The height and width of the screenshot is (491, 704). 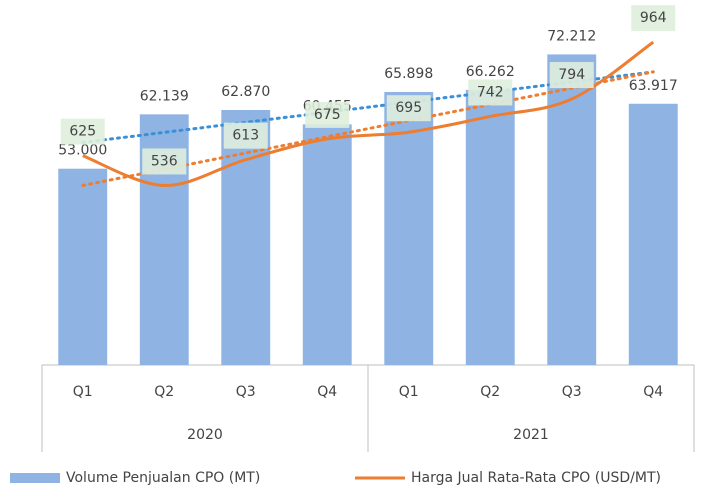 I want to click on data-label: 695, so click(x=408, y=108).